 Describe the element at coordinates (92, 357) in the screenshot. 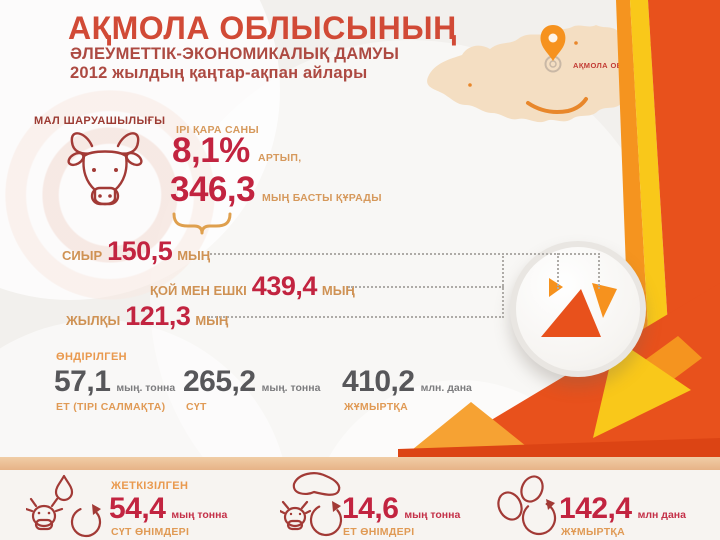

I see `produced-section-title: ӨНДІРІЛГЕН` at that location.